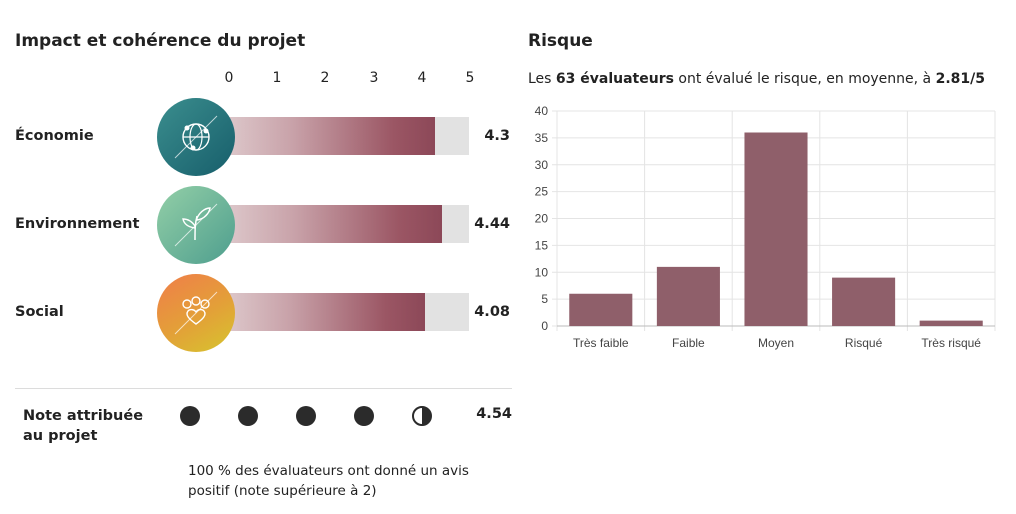 The width and height of the screenshot is (1016, 514). What do you see at coordinates (951, 323) in the screenshot?
I see `bar-tres-risque` at bounding box center [951, 323].